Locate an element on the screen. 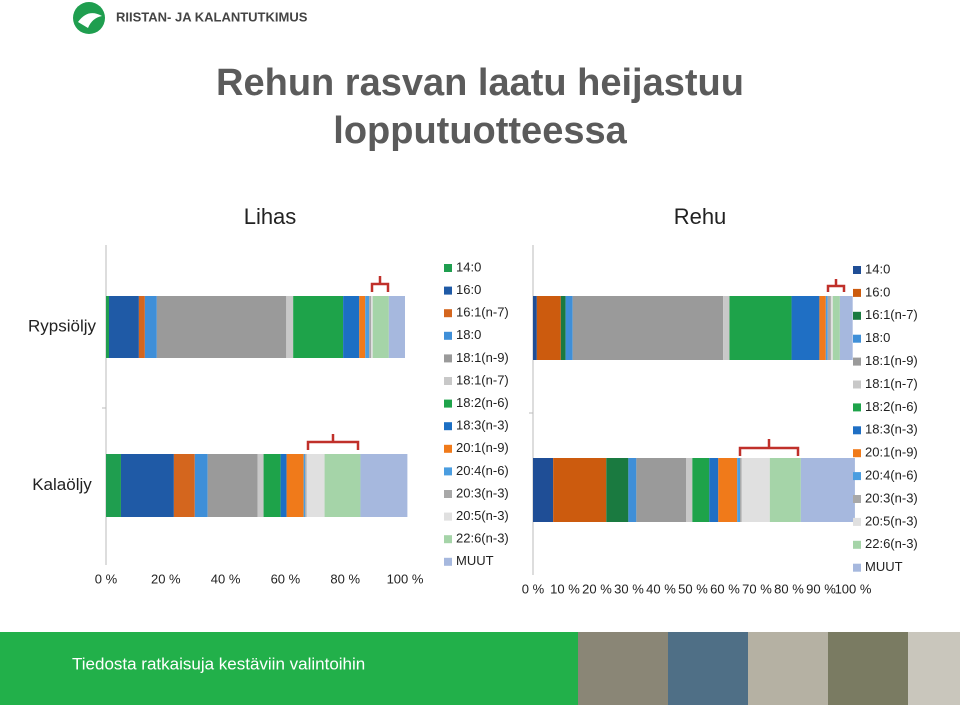 The image size is (960, 705). bracket is located at coordinates (576, 366).